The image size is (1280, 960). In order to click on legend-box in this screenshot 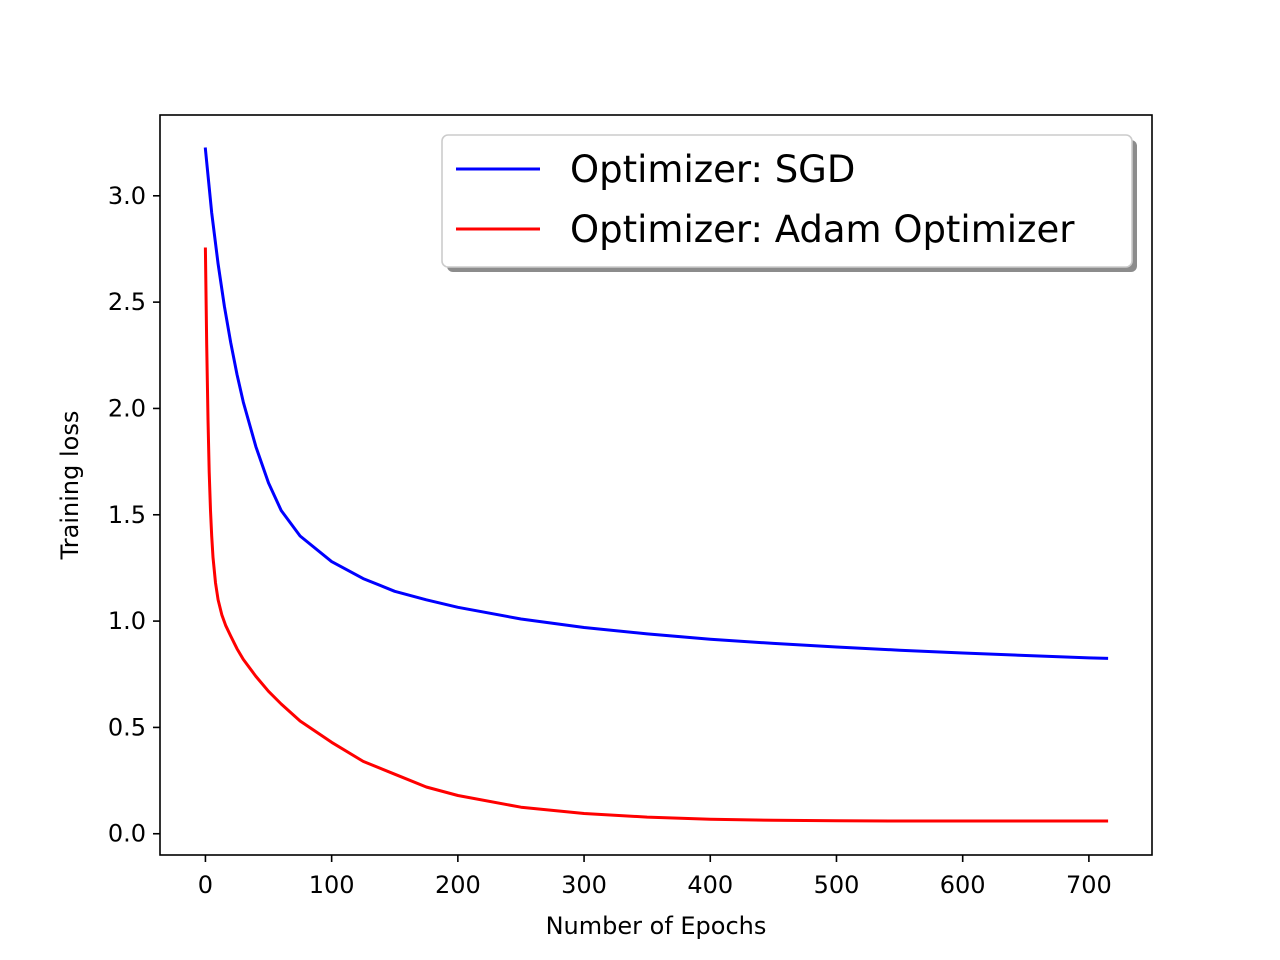, I will do `click(787, 201)`.